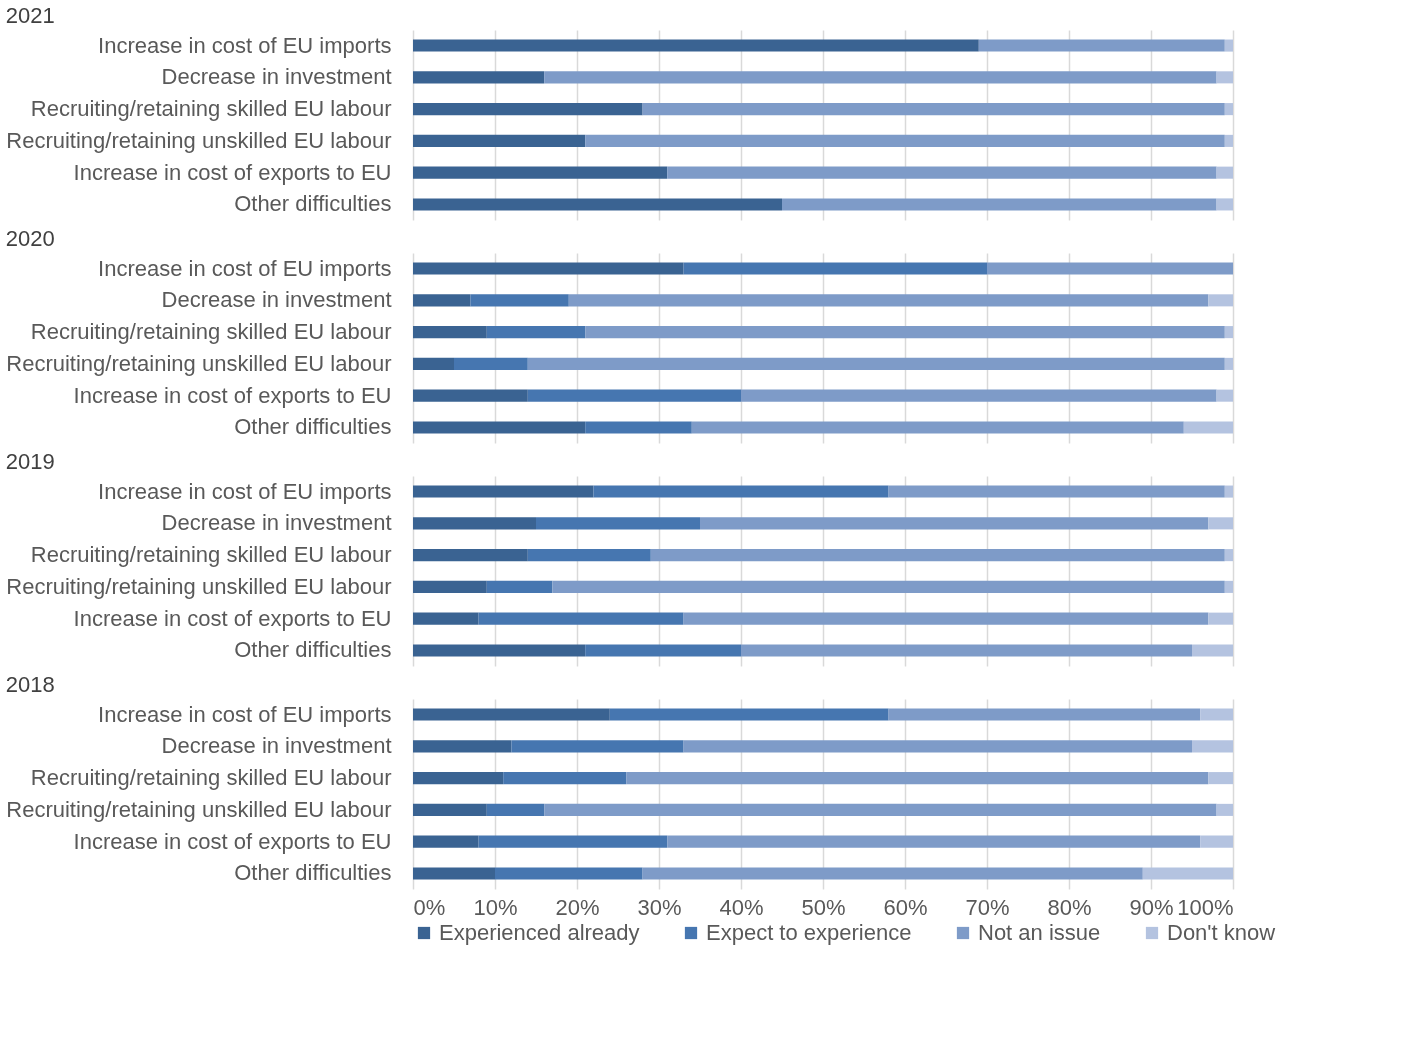 This screenshot has height=1060, width=1402. What do you see at coordinates (741, 907) in the screenshot?
I see `x-tick-label: 40%` at bounding box center [741, 907].